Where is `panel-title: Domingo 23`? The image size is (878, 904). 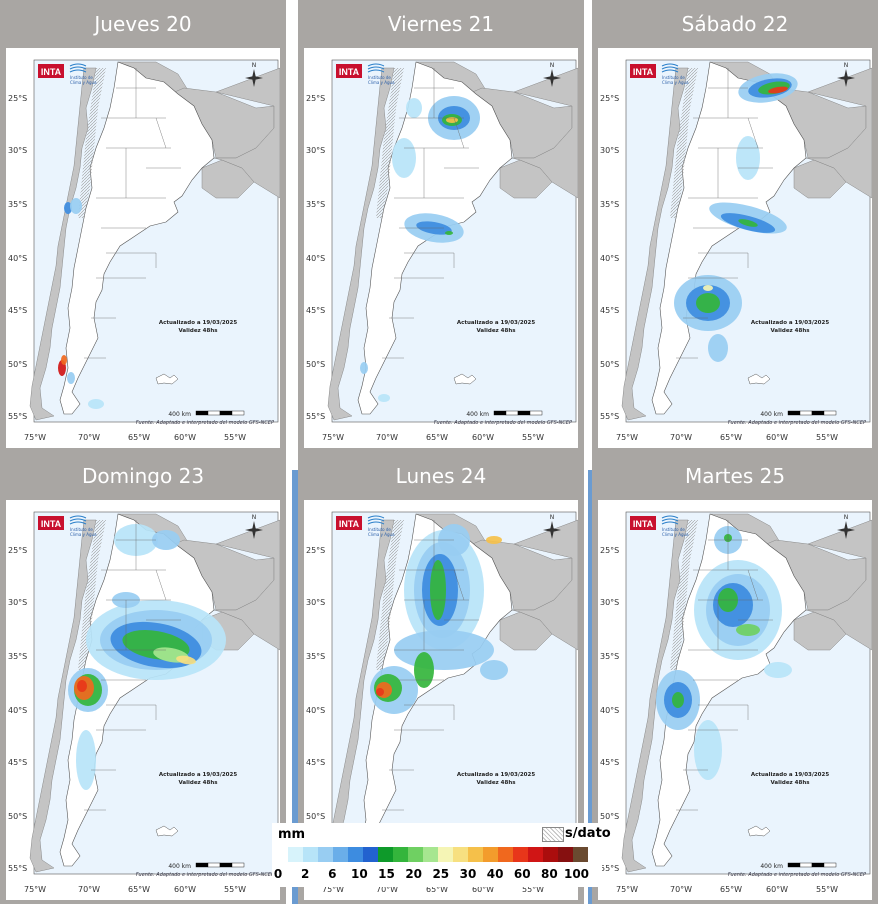
panel-title: Domingo 23 is located at coordinates (143, 476).